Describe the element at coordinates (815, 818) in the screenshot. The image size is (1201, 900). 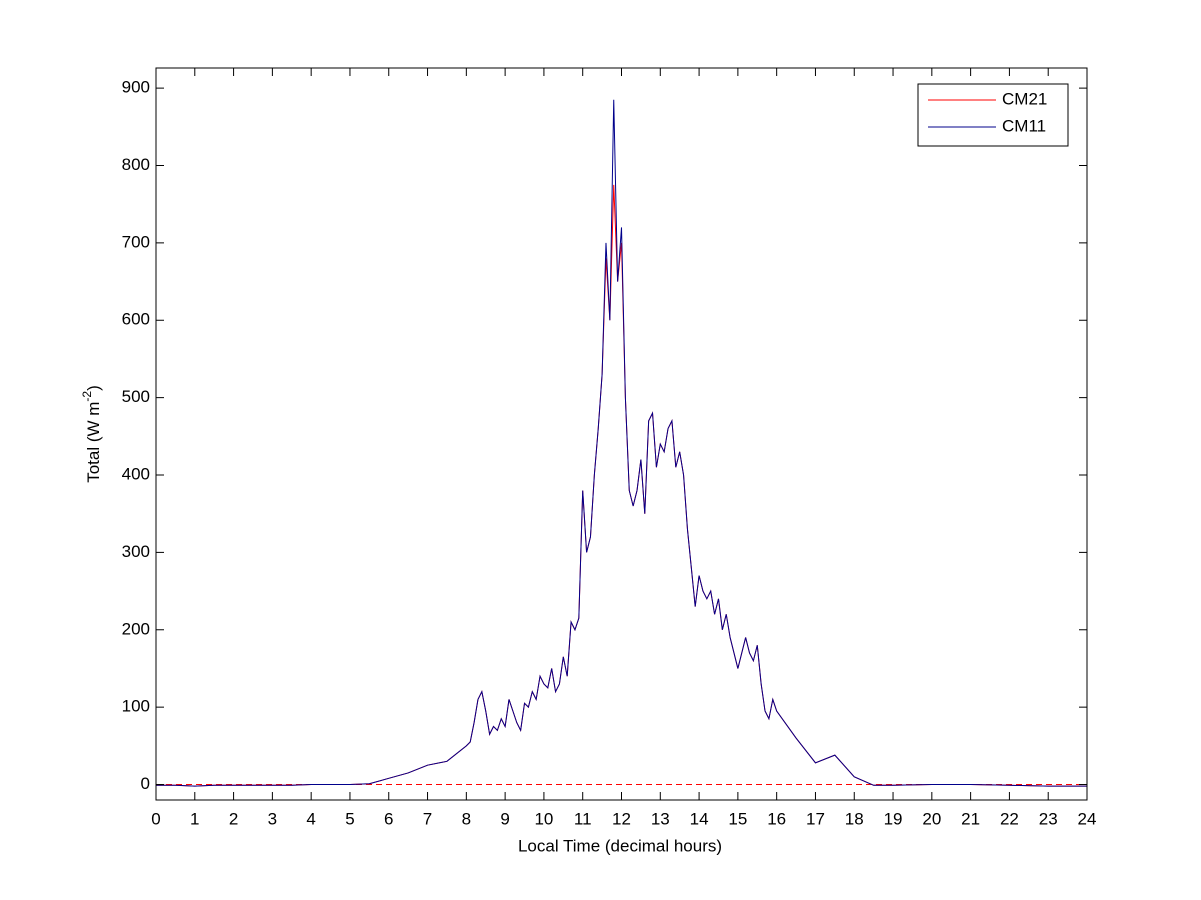
I see `x-tick-label: 17` at that location.